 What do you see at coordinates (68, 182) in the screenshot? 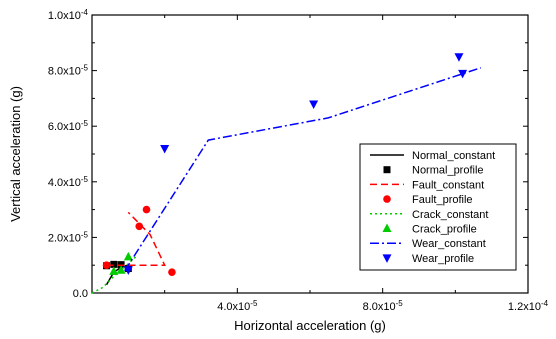
I see `y-tick-label: 4.0x10⁻⁵` at bounding box center [68, 182].